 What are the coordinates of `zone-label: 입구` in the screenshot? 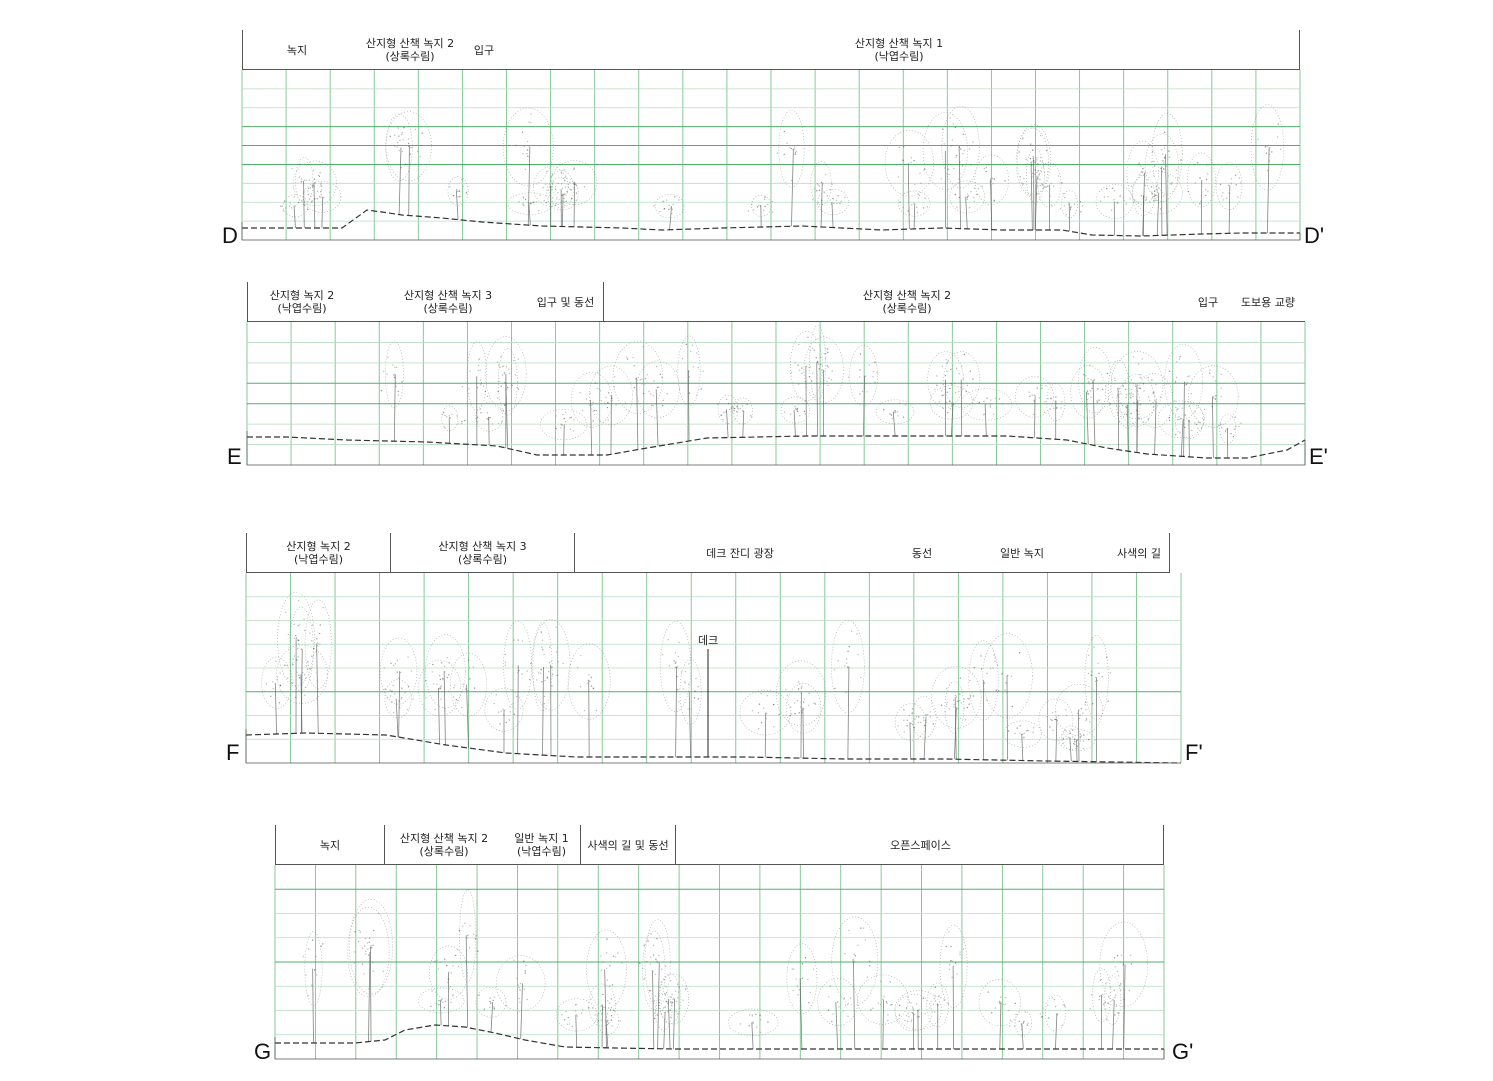 It's located at (484, 50).